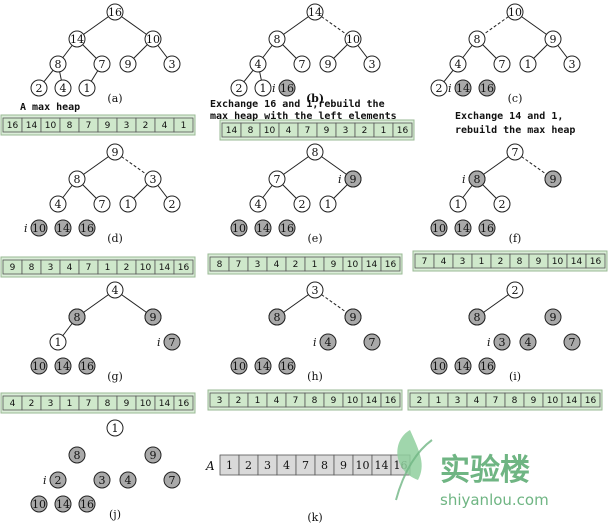 This screenshot has width=609, height=530. Describe the element at coordinates (314, 238) in the screenshot. I see `panel-label: (e)` at that location.